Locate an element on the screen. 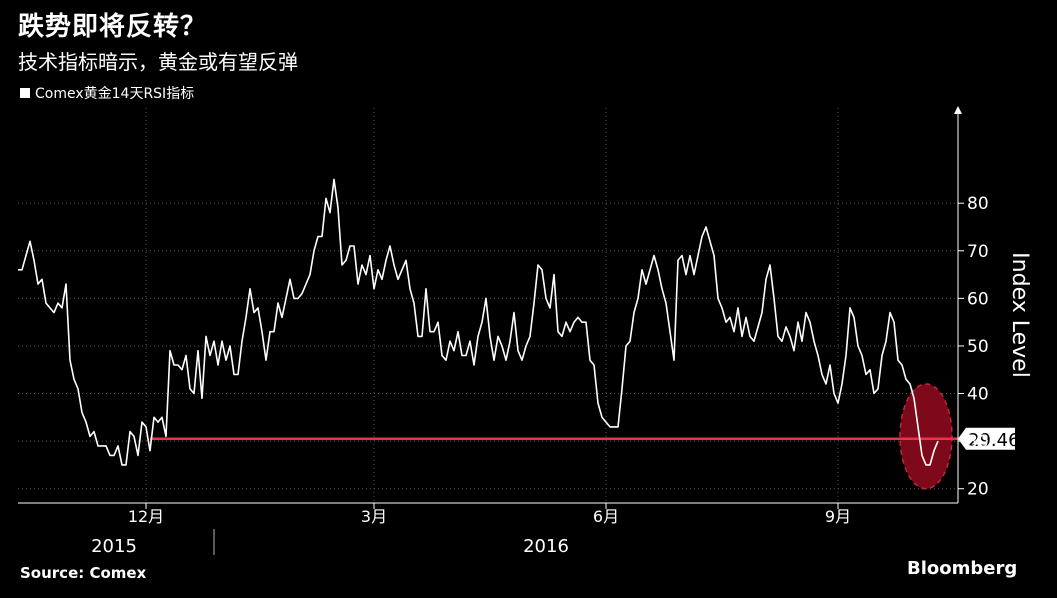  brand-logo: Bloomberg is located at coordinates (962, 568).